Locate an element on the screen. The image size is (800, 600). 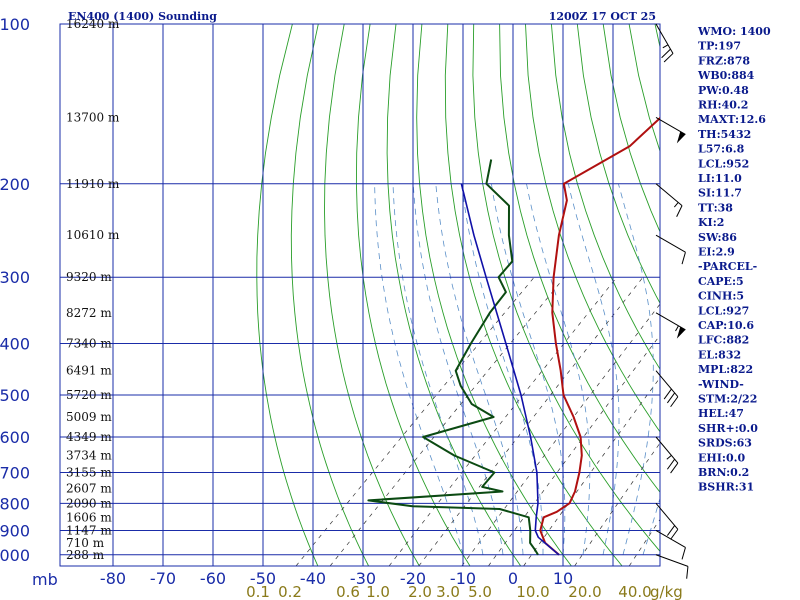
stability-index: LI:11.0 is located at coordinates (720, 178).